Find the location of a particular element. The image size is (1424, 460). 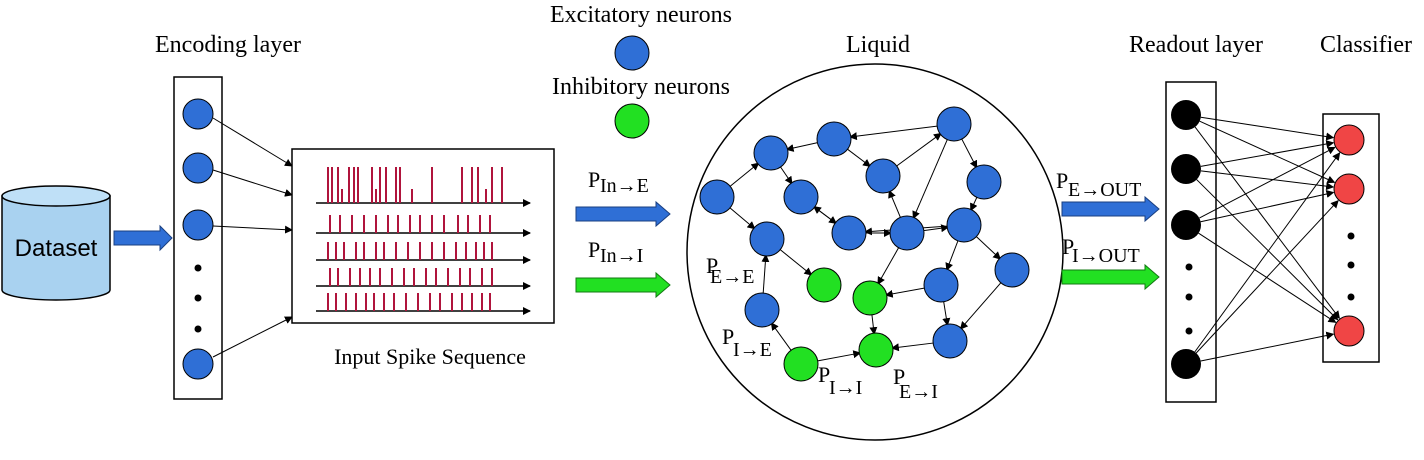

input-to-inhibitory-arrow is located at coordinates (623, 285).